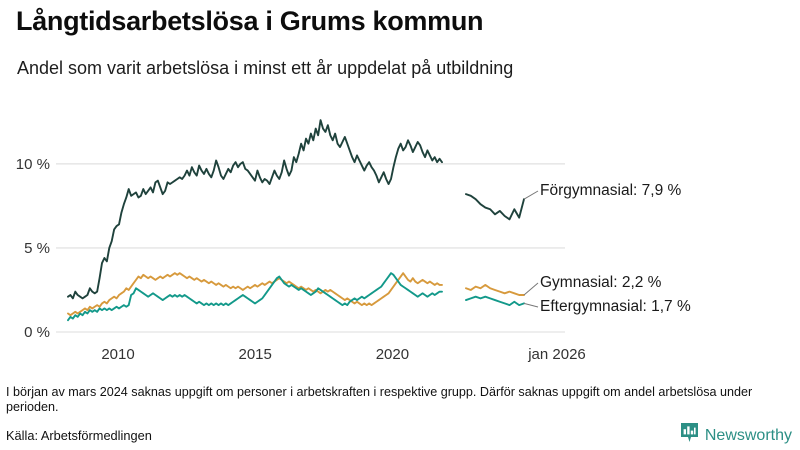 The width and height of the screenshot is (800, 450). What do you see at coordinates (37, 248) in the screenshot?
I see `y-axis-tick-label: 5 %` at bounding box center [37, 248].